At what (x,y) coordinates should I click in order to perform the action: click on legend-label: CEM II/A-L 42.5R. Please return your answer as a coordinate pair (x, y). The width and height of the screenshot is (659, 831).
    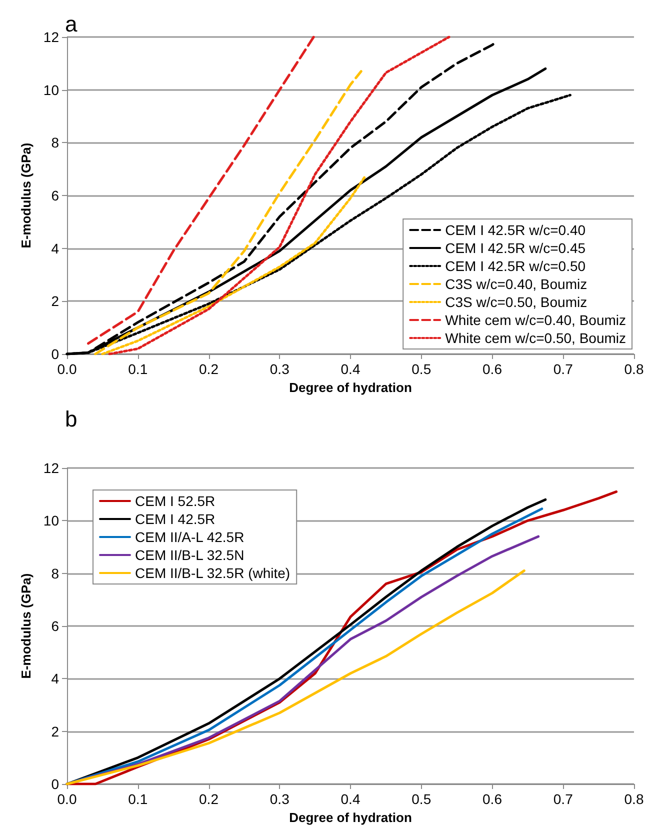
    Looking at the image, I should click on (189, 537).